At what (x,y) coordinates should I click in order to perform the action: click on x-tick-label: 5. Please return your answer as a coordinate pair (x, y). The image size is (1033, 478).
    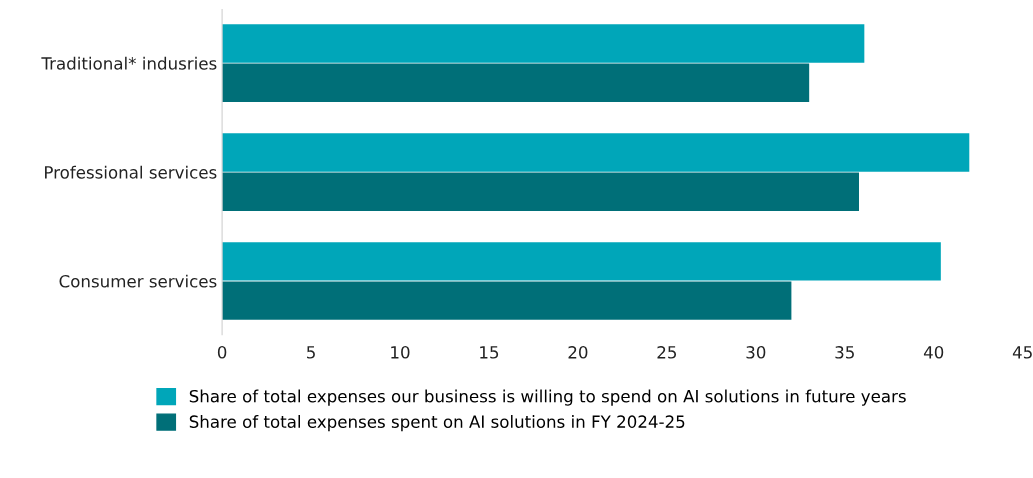
    Looking at the image, I should click on (311, 352).